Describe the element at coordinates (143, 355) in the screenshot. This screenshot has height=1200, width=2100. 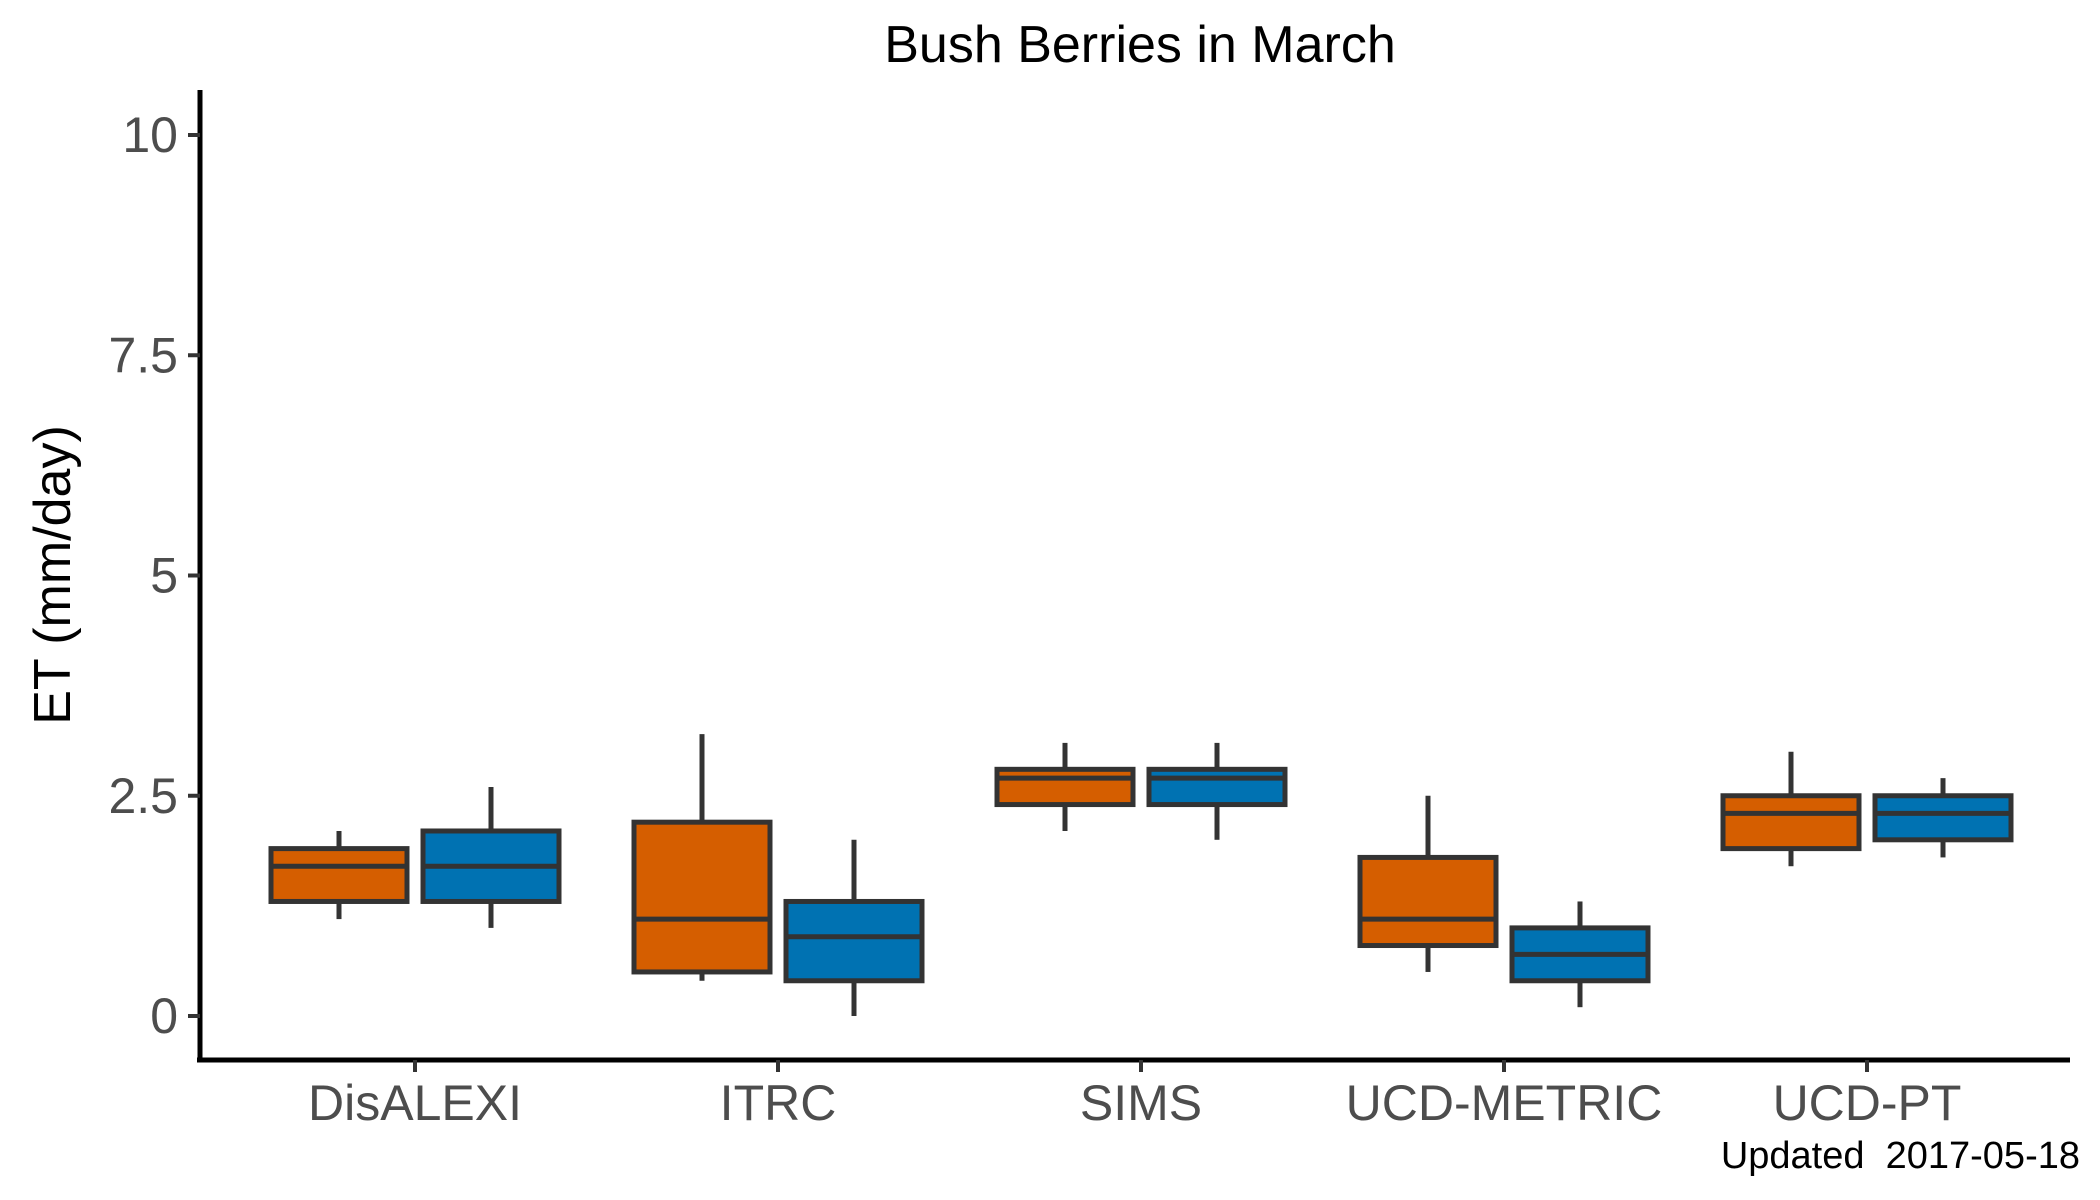
I see `y-tick-label: 7.5` at that location.